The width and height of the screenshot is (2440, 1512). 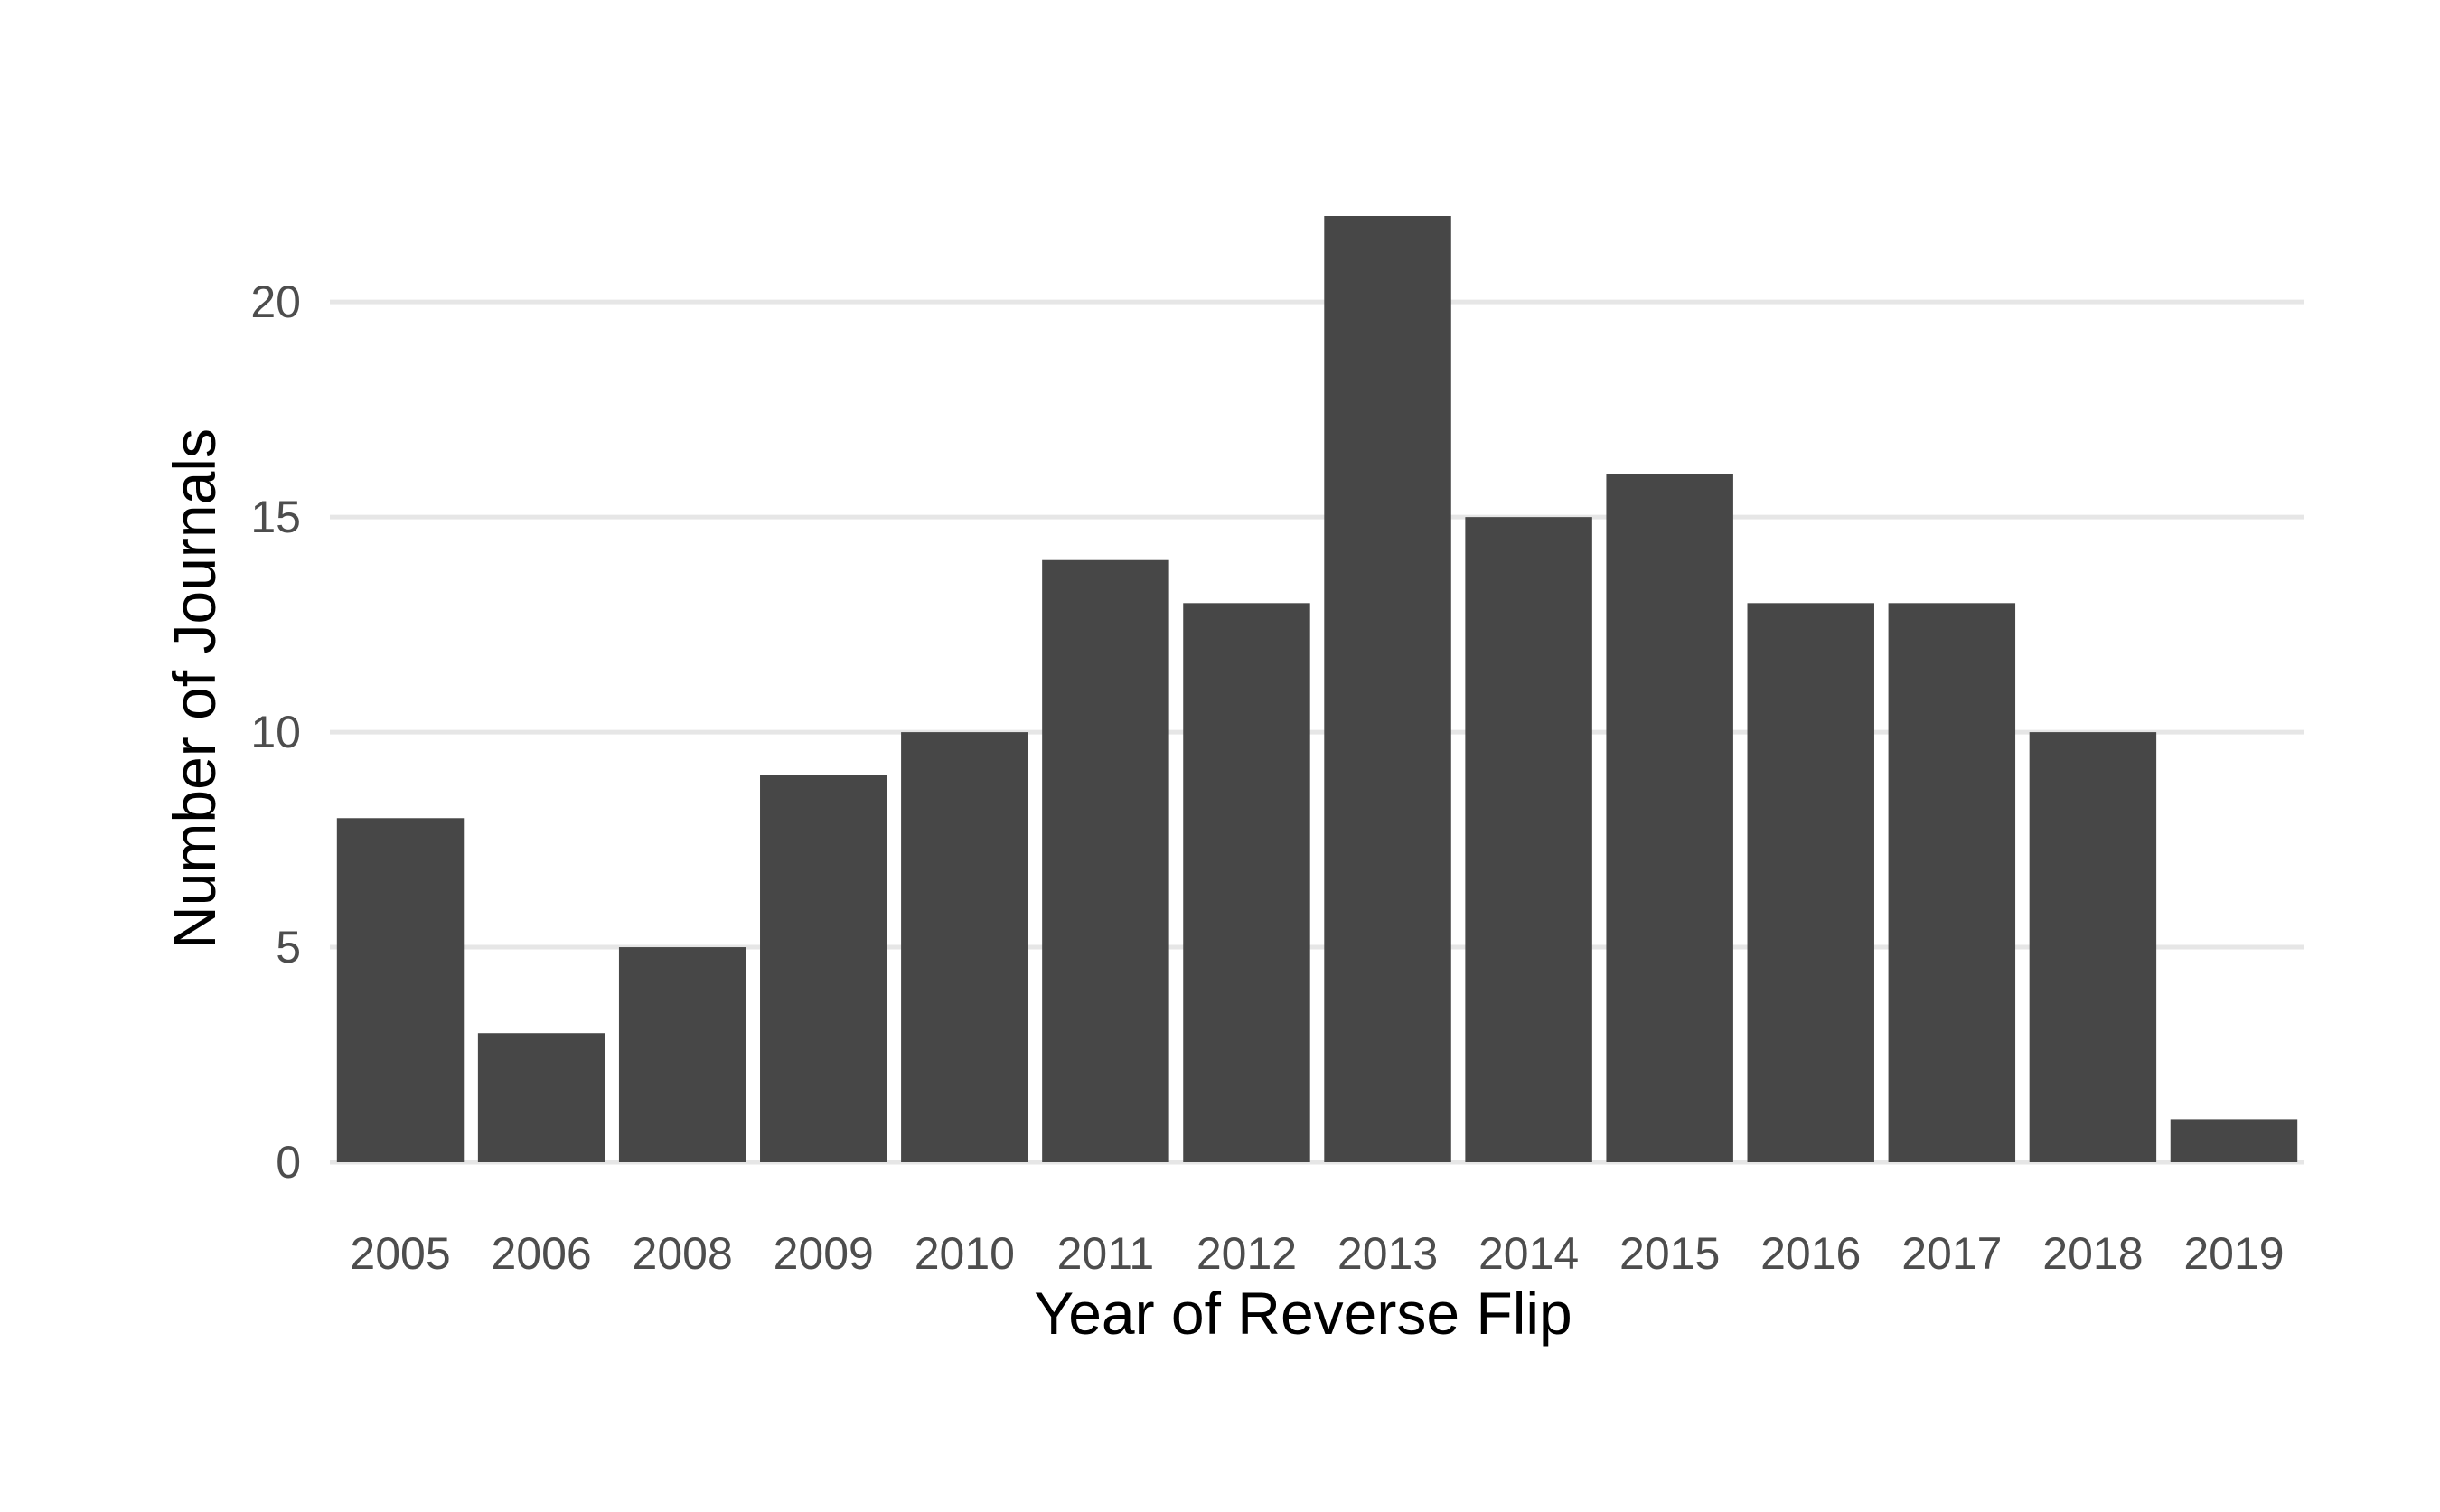 I want to click on bar-2017, so click(x=1952, y=882).